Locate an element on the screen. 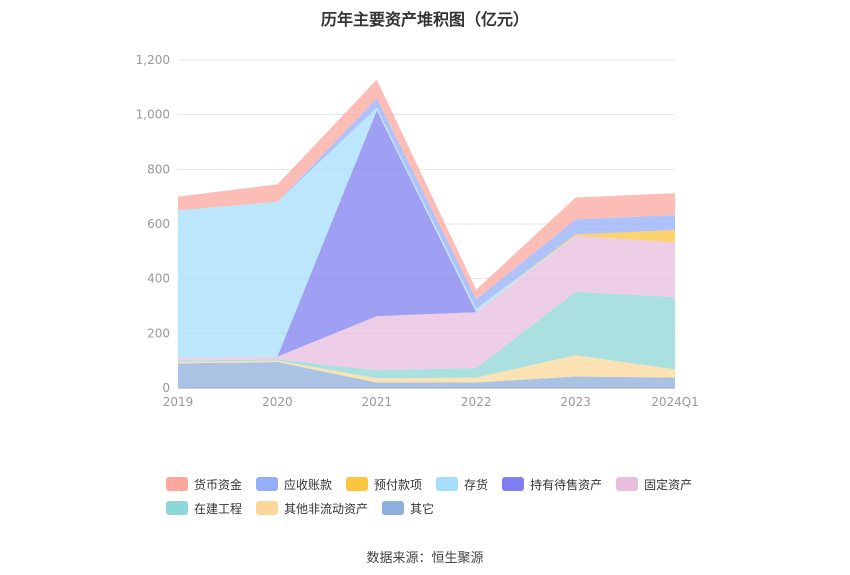  legend-item: 预付款项 is located at coordinates (384, 484).